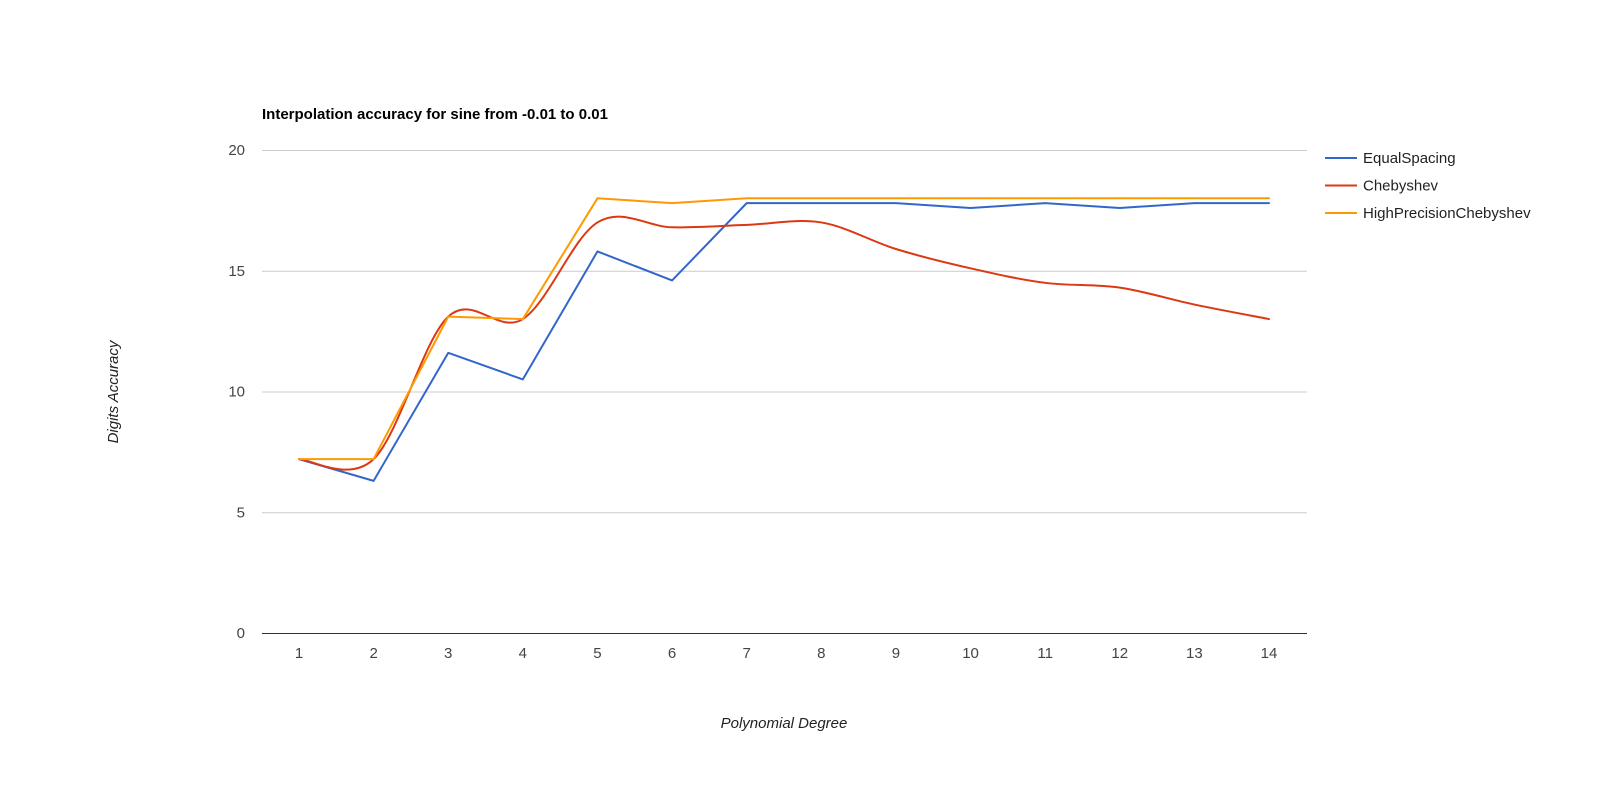 The image size is (1600, 800). Describe the element at coordinates (241, 633) in the screenshot. I see `y-tick-label: 0` at that location.